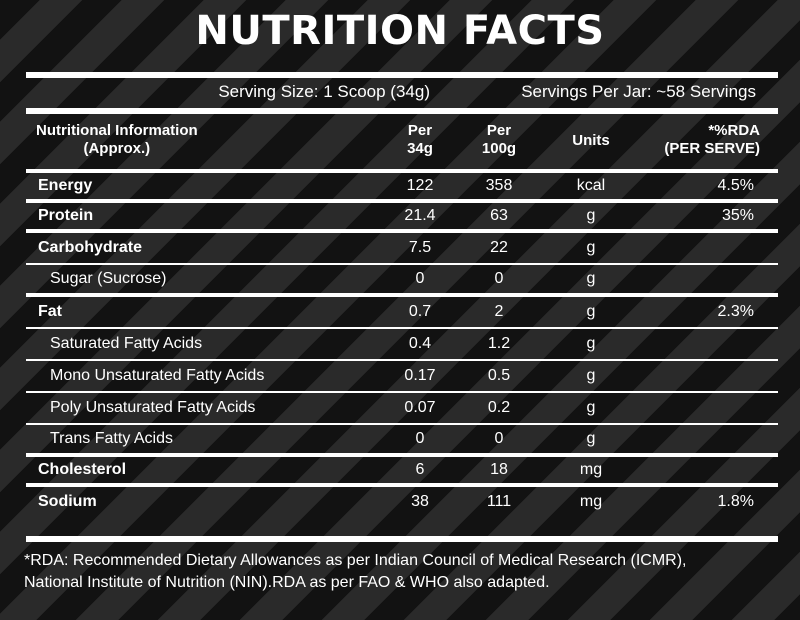  Describe the element at coordinates (402, 472) in the screenshot. I see `table-row: Cholesterol 6 18 mg` at that location.